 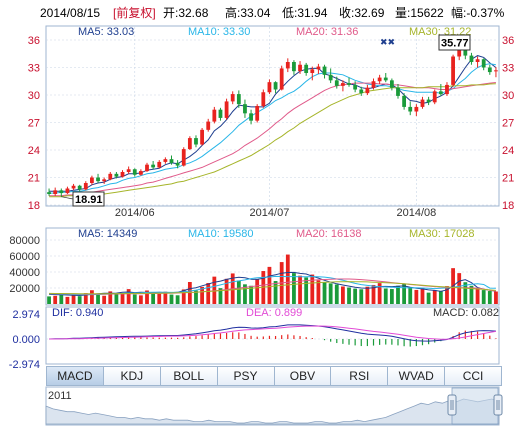 I want to click on min-price-label: 18.91, so click(x=89, y=200).